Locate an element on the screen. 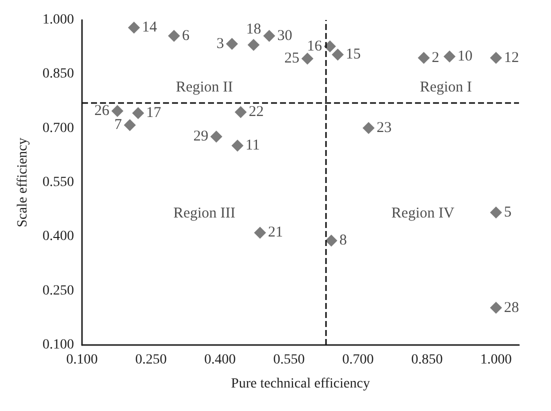  annotation: 22 is located at coordinates (256, 112).